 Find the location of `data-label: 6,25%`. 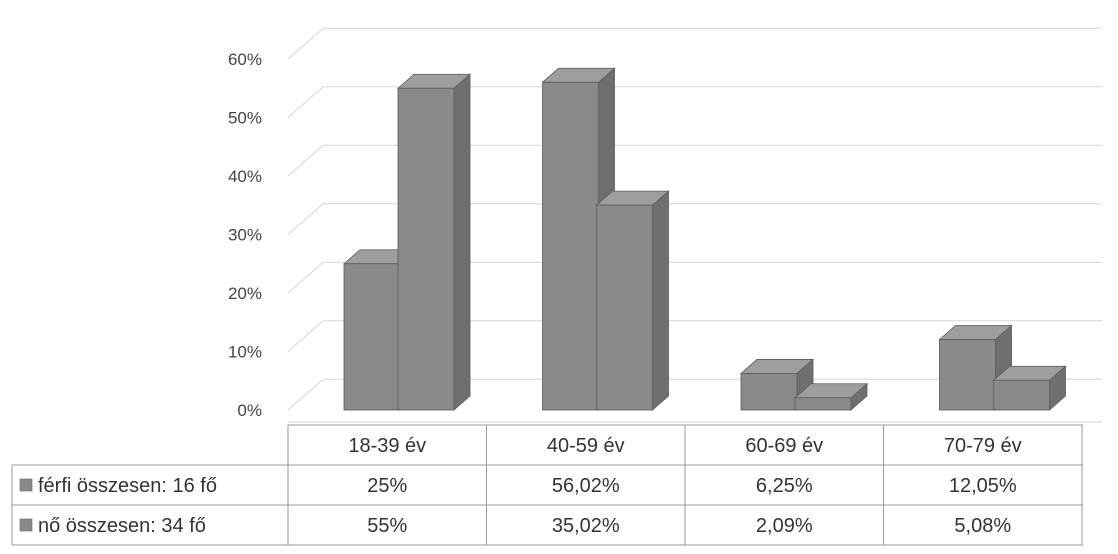

data-label: 6,25% is located at coordinates (784, 486).